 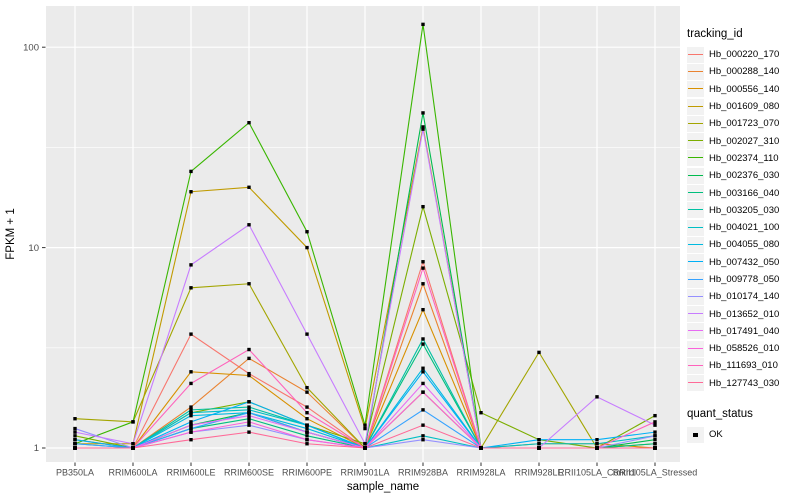 I want to click on legend-item-label: Hb_007432_050, so click(x=744, y=262).